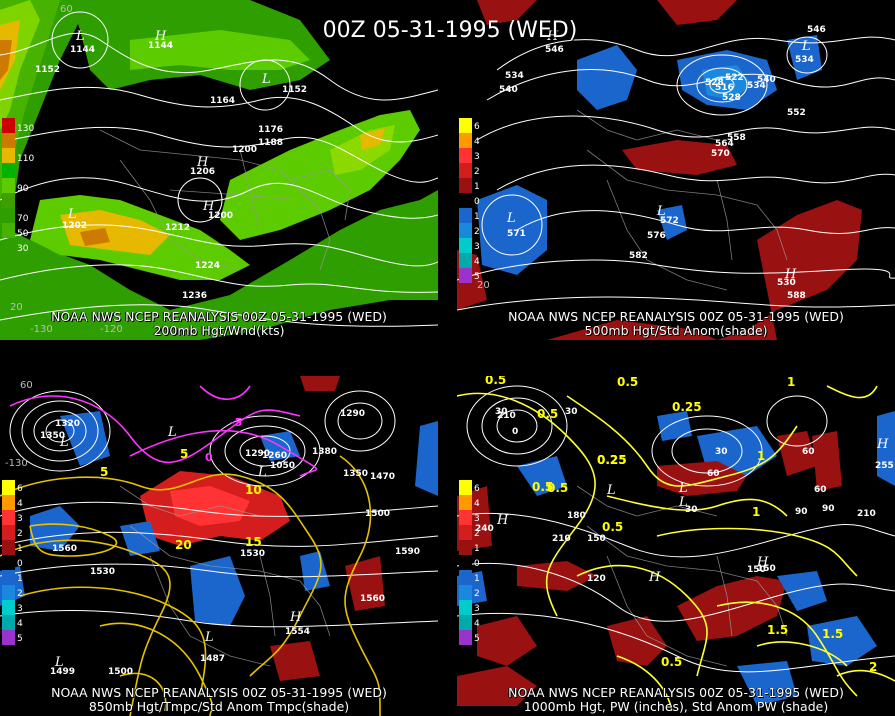 The image size is (895, 716). I want to click on contour-label: 120, so click(596, 579).